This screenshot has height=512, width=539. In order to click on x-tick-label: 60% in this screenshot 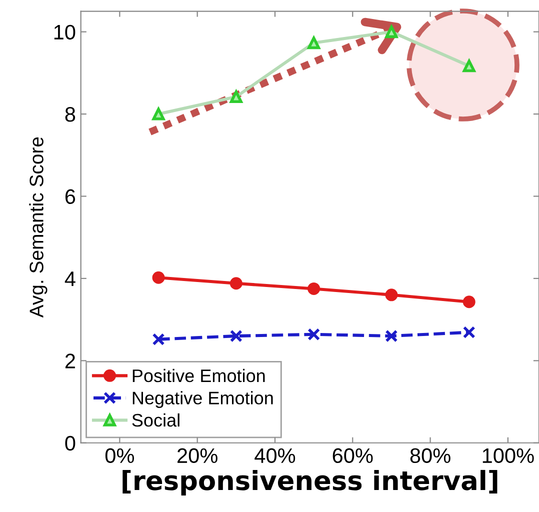, I will do `click(352, 456)`.